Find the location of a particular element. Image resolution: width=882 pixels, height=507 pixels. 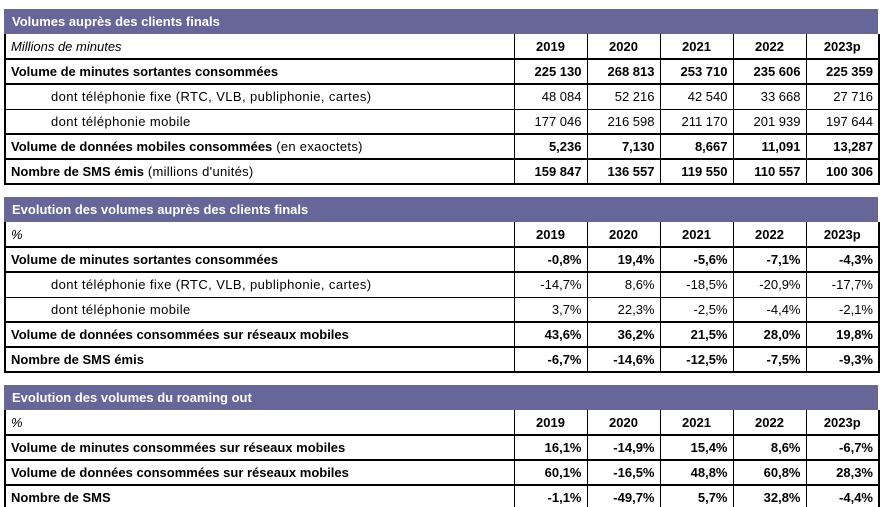

value-cell: -14,7% is located at coordinates (550, 284).